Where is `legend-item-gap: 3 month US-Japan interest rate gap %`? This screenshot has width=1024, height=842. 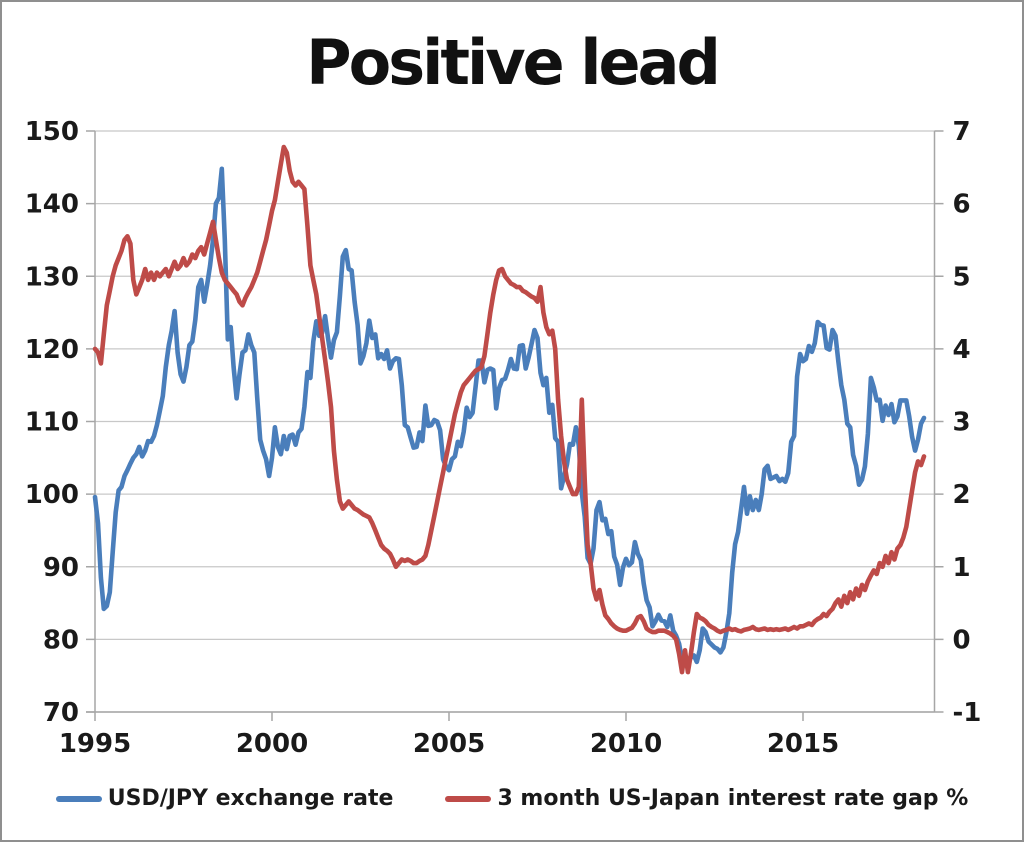 legend-item-gap: 3 month US-Japan interest rate gap % is located at coordinates (706, 798).